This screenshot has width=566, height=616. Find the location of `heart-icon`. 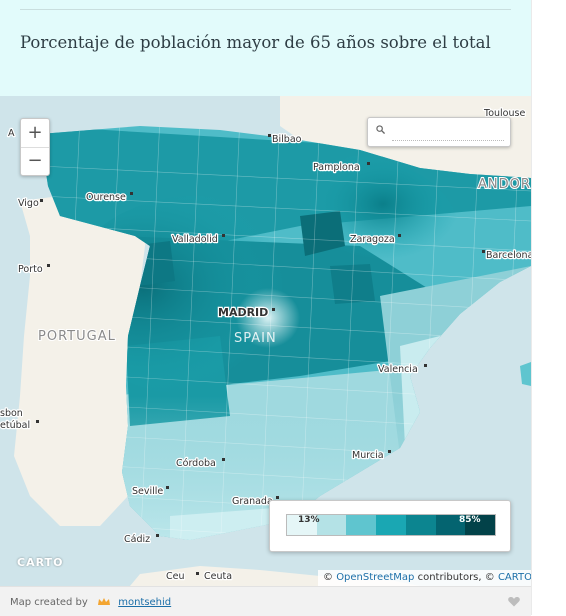

heart-icon is located at coordinates (514, 601).